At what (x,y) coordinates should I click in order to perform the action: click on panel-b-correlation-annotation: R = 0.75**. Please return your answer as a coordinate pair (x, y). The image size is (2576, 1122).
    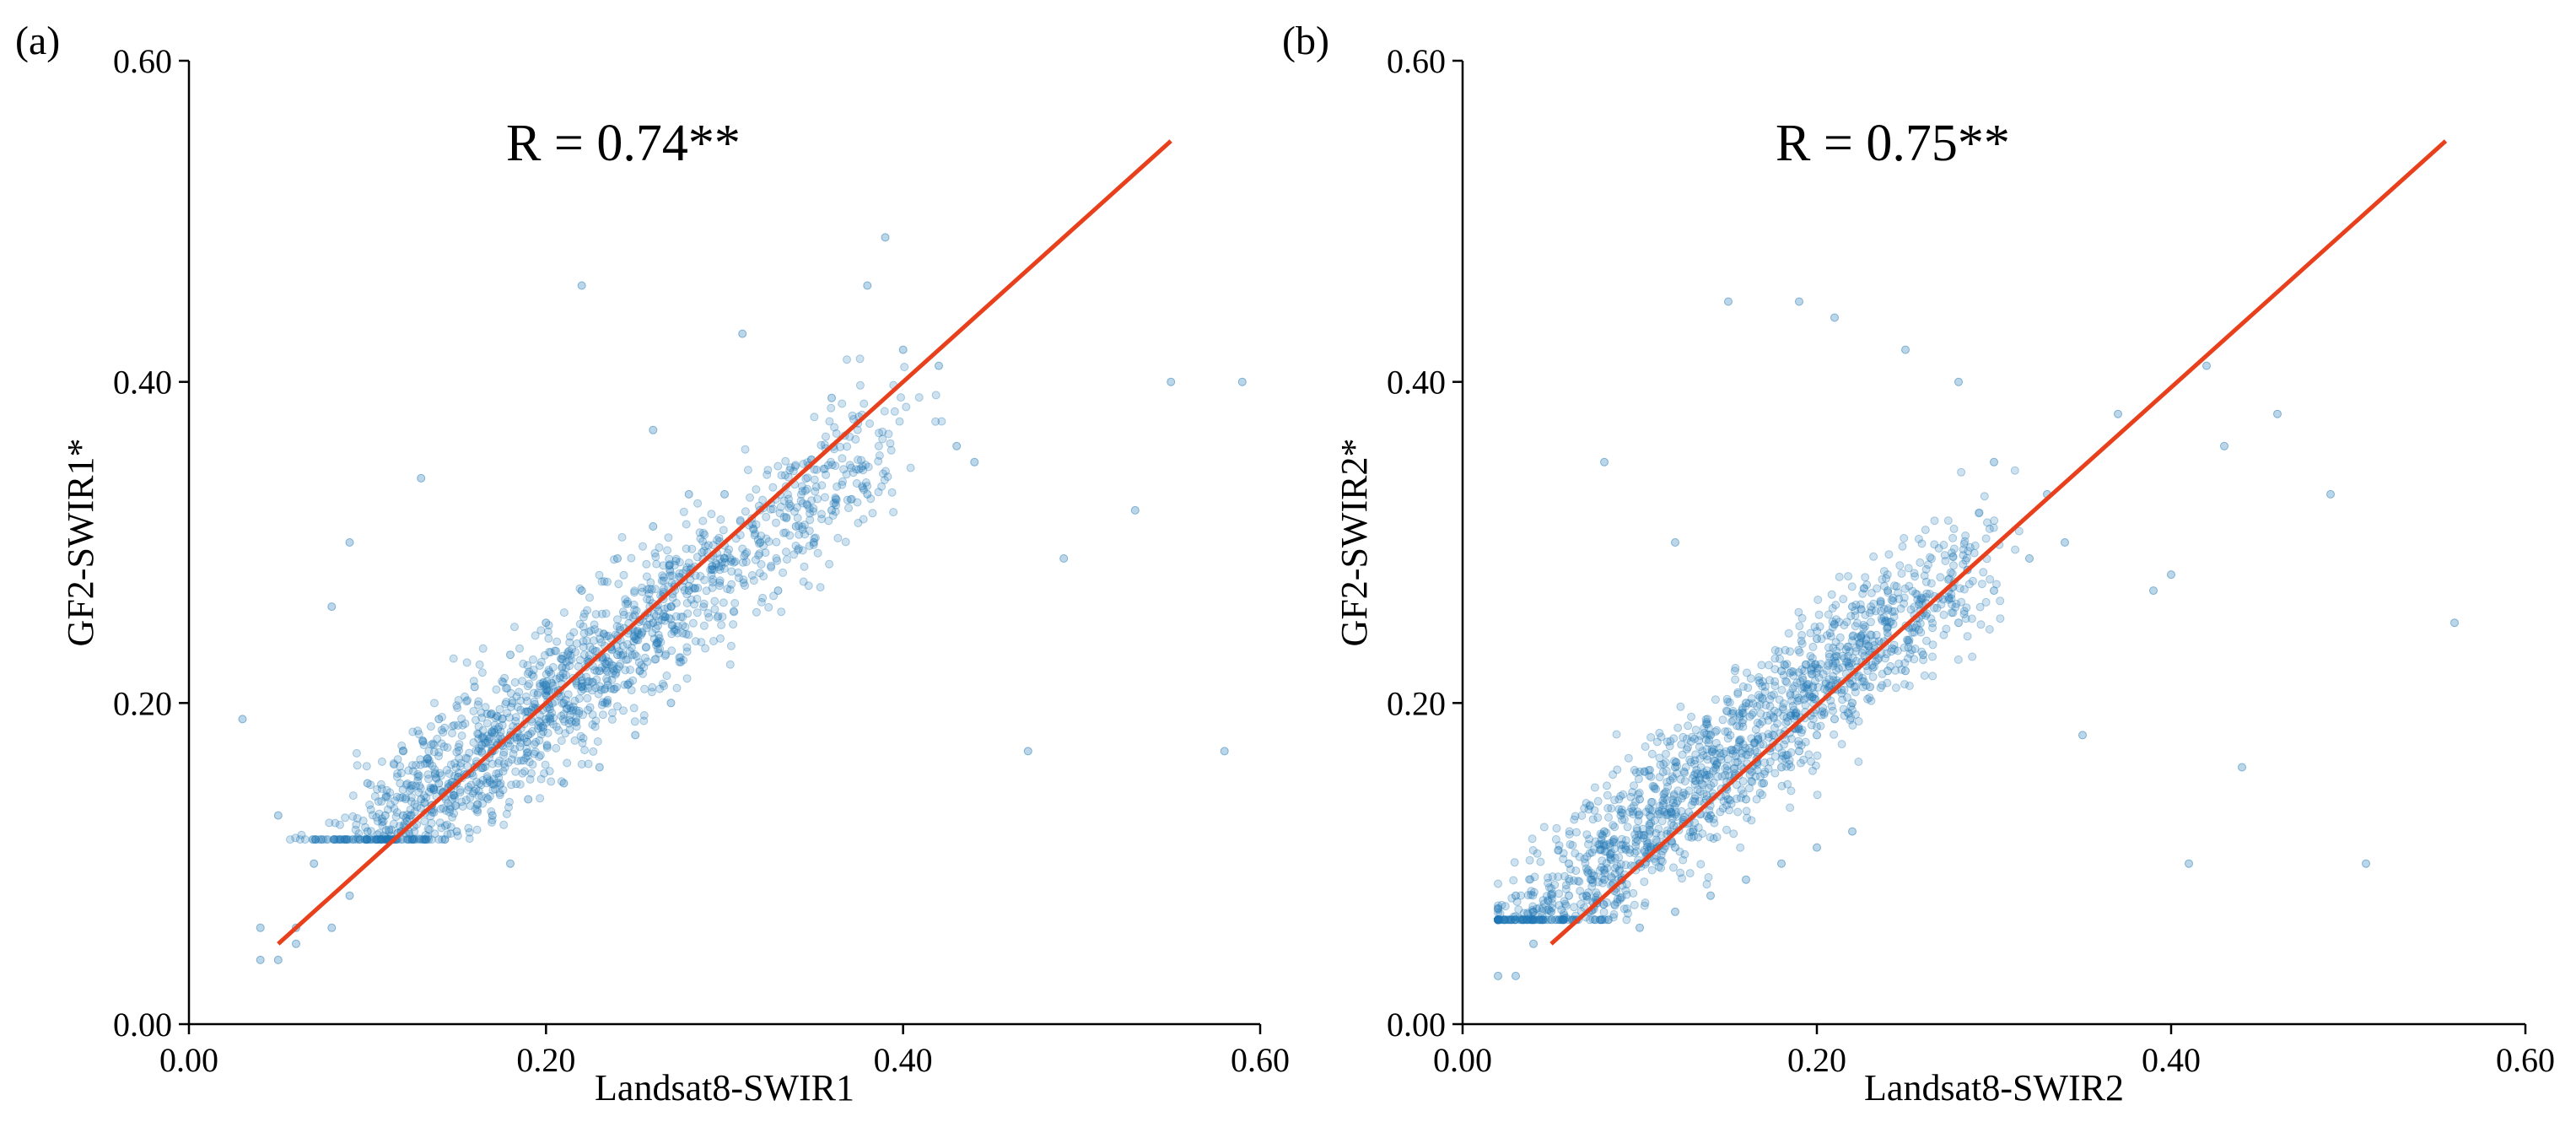
    Looking at the image, I should click on (1893, 143).